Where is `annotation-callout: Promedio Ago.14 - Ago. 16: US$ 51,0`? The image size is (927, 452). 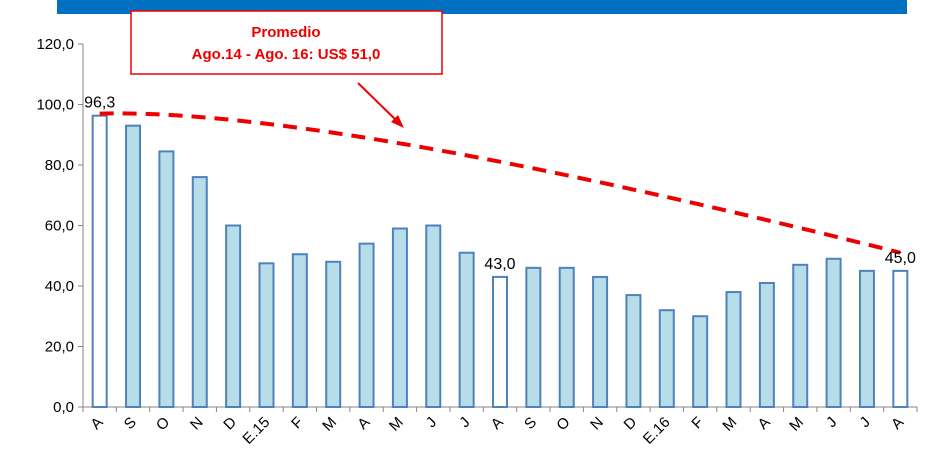
annotation-callout: Promedio Ago.14 - Ago. 16: US$ 51,0 is located at coordinates (286, 69).